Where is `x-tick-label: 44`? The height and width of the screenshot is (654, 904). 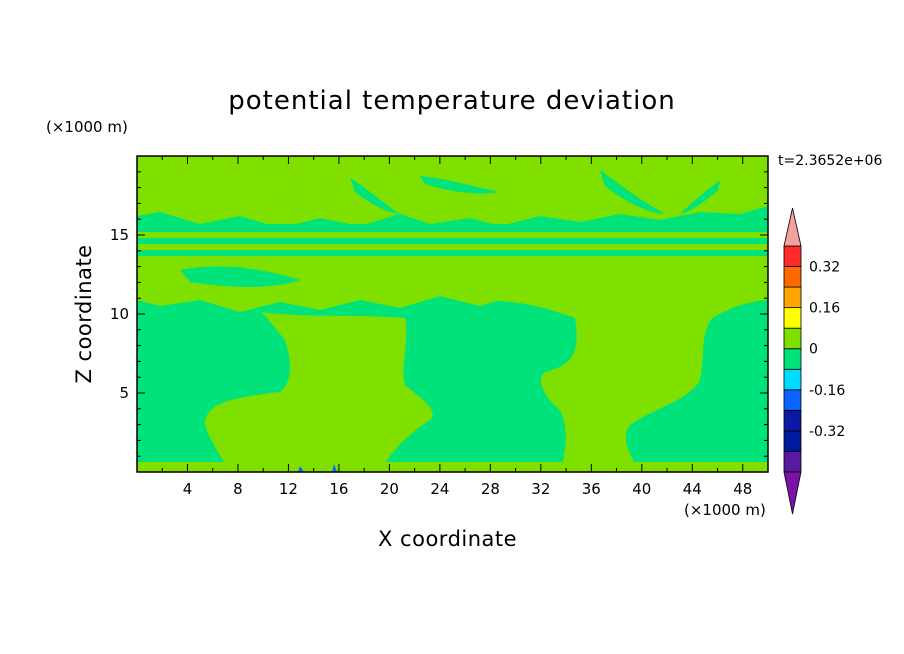 x-tick-label: 44 is located at coordinates (692, 489).